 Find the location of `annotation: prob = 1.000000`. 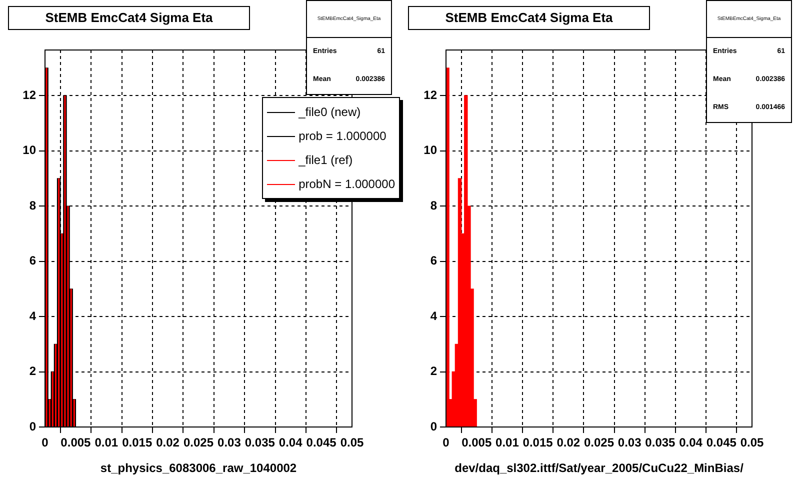

annotation: prob = 1.000000 is located at coordinates (342, 136).